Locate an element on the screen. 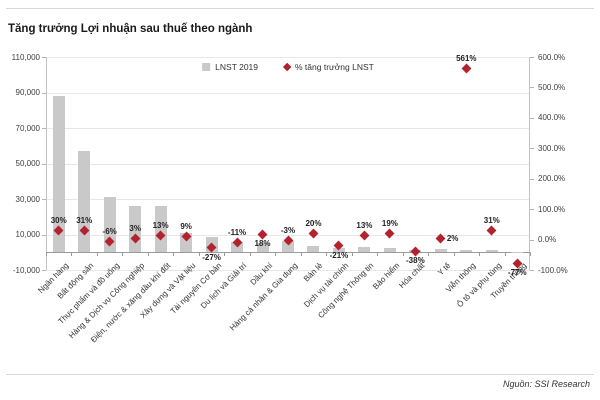 The width and height of the screenshot is (600, 400). diamond-series-swatch-icon is located at coordinates (287, 67).